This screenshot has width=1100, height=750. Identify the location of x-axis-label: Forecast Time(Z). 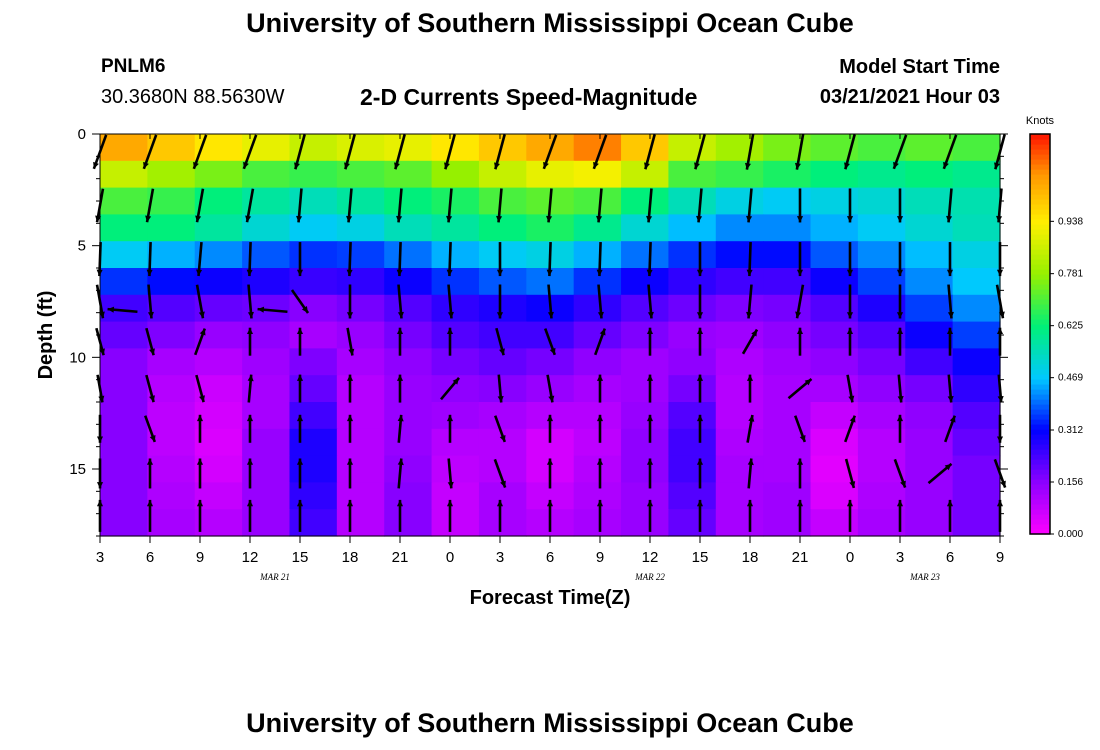
(550, 598).